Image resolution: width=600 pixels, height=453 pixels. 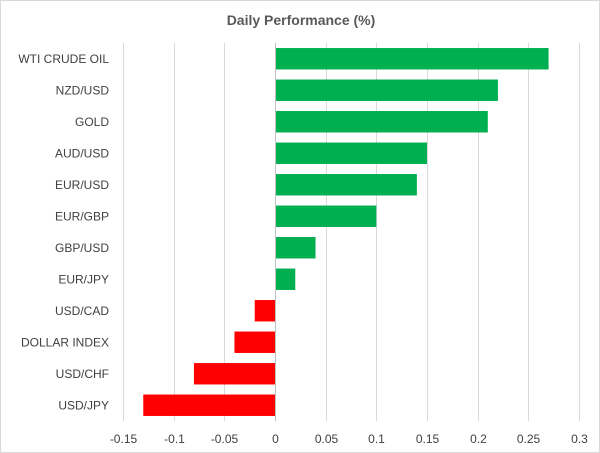 What do you see at coordinates (254, 342) in the screenshot?
I see `bar-dollar-index` at bounding box center [254, 342].